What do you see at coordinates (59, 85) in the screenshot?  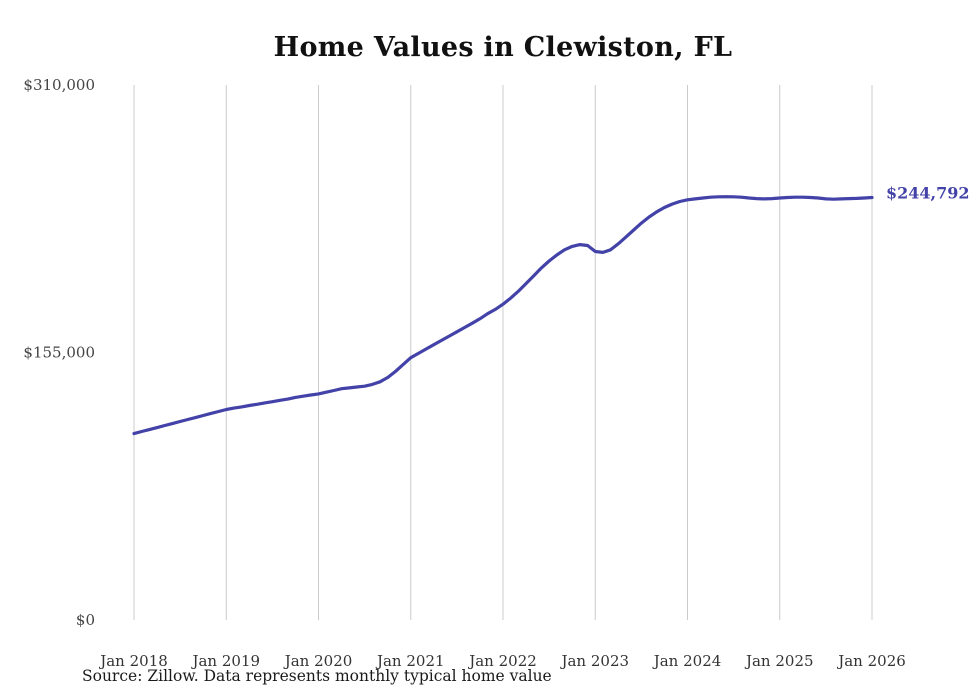 I see `y-tick-label: $310,000` at bounding box center [59, 85].